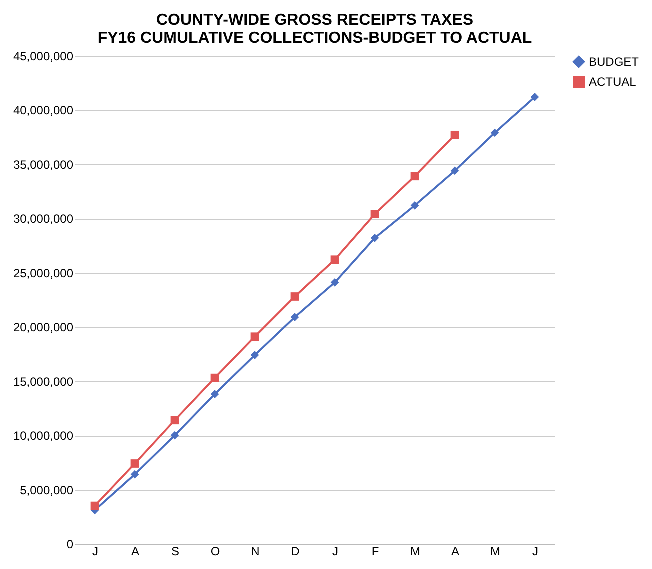 Image resolution: width=652 pixels, height=569 pixels. What do you see at coordinates (43, 436) in the screenshot?
I see `y-tick-label: 10,000,000` at bounding box center [43, 436].